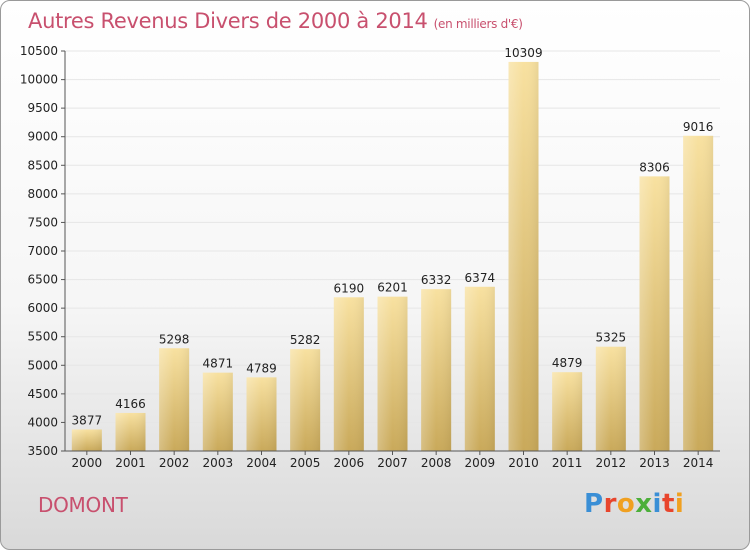 Image resolution: width=750 pixels, height=550 pixels. What do you see at coordinates (523, 256) in the screenshot?
I see `bar-shade-2010` at bounding box center [523, 256].